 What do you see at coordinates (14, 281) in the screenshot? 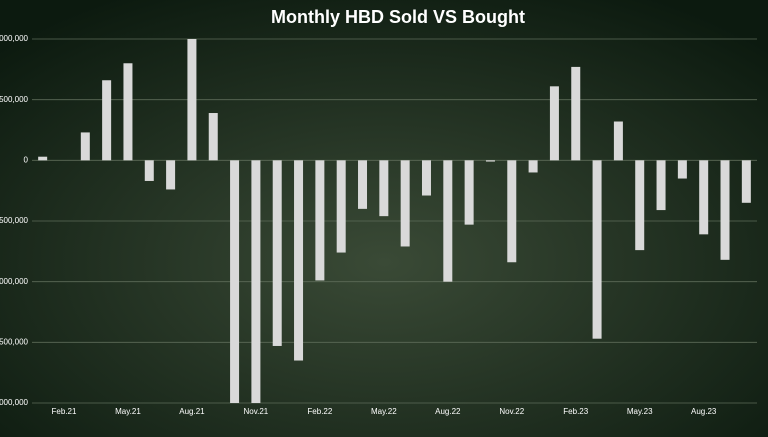
I see `y-tick-label: -1,000,000` at bounding box center [14, 281].